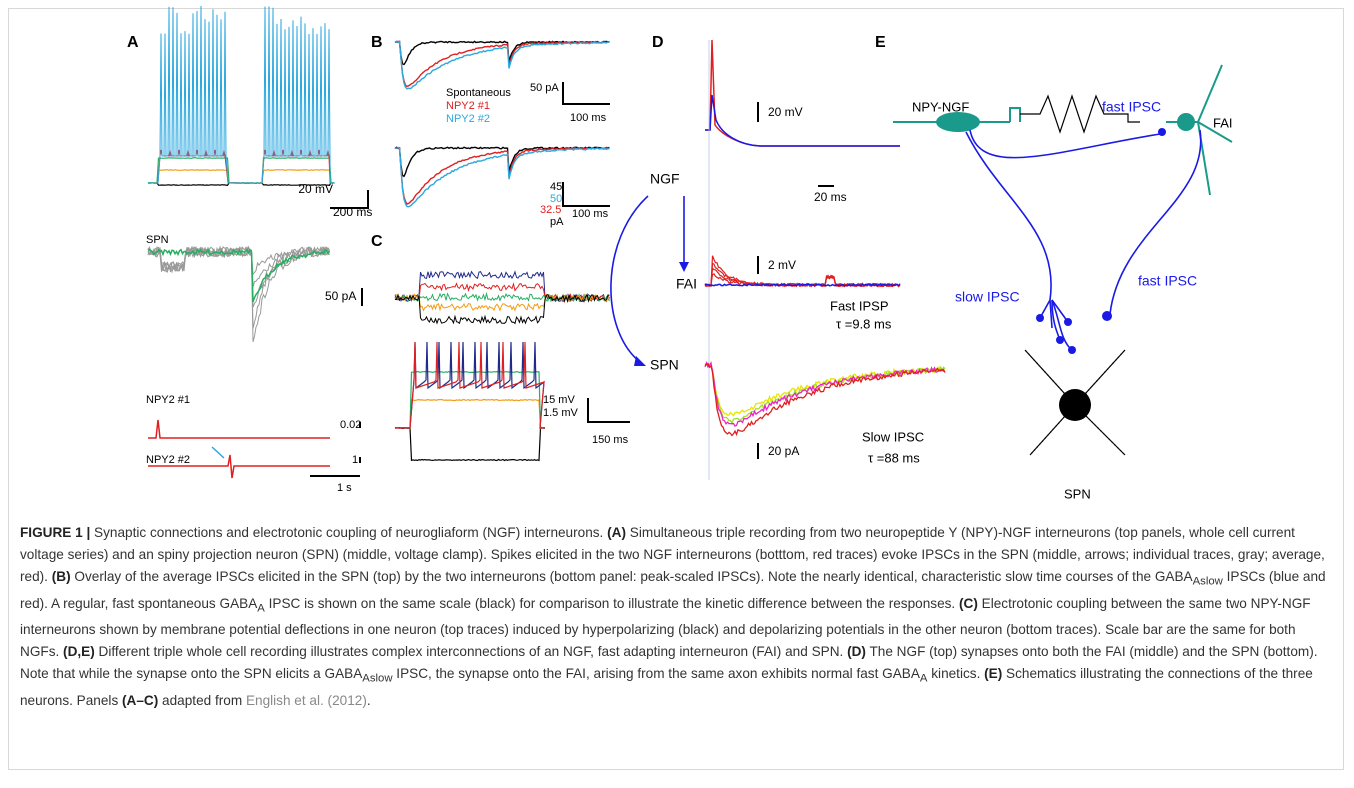 This screenshot has height=788, width=1354. Describe the element at coordinates (133, 42) in the screenshot. I see `panel-letter: A` at that location.